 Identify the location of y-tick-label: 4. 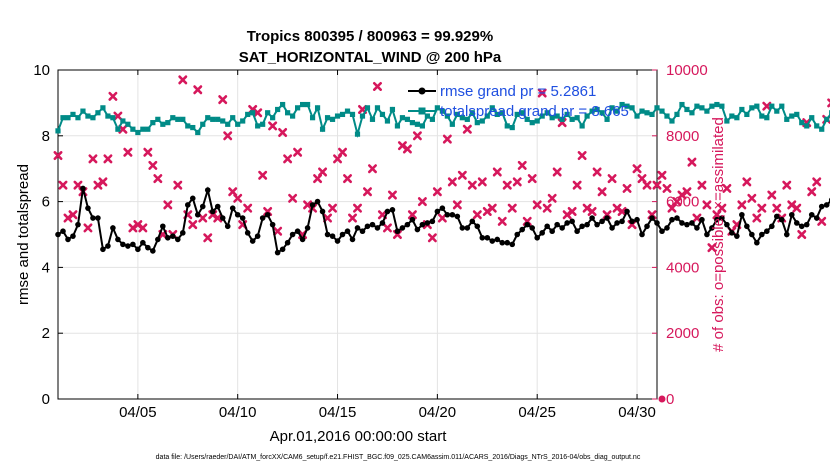
(46, 267).